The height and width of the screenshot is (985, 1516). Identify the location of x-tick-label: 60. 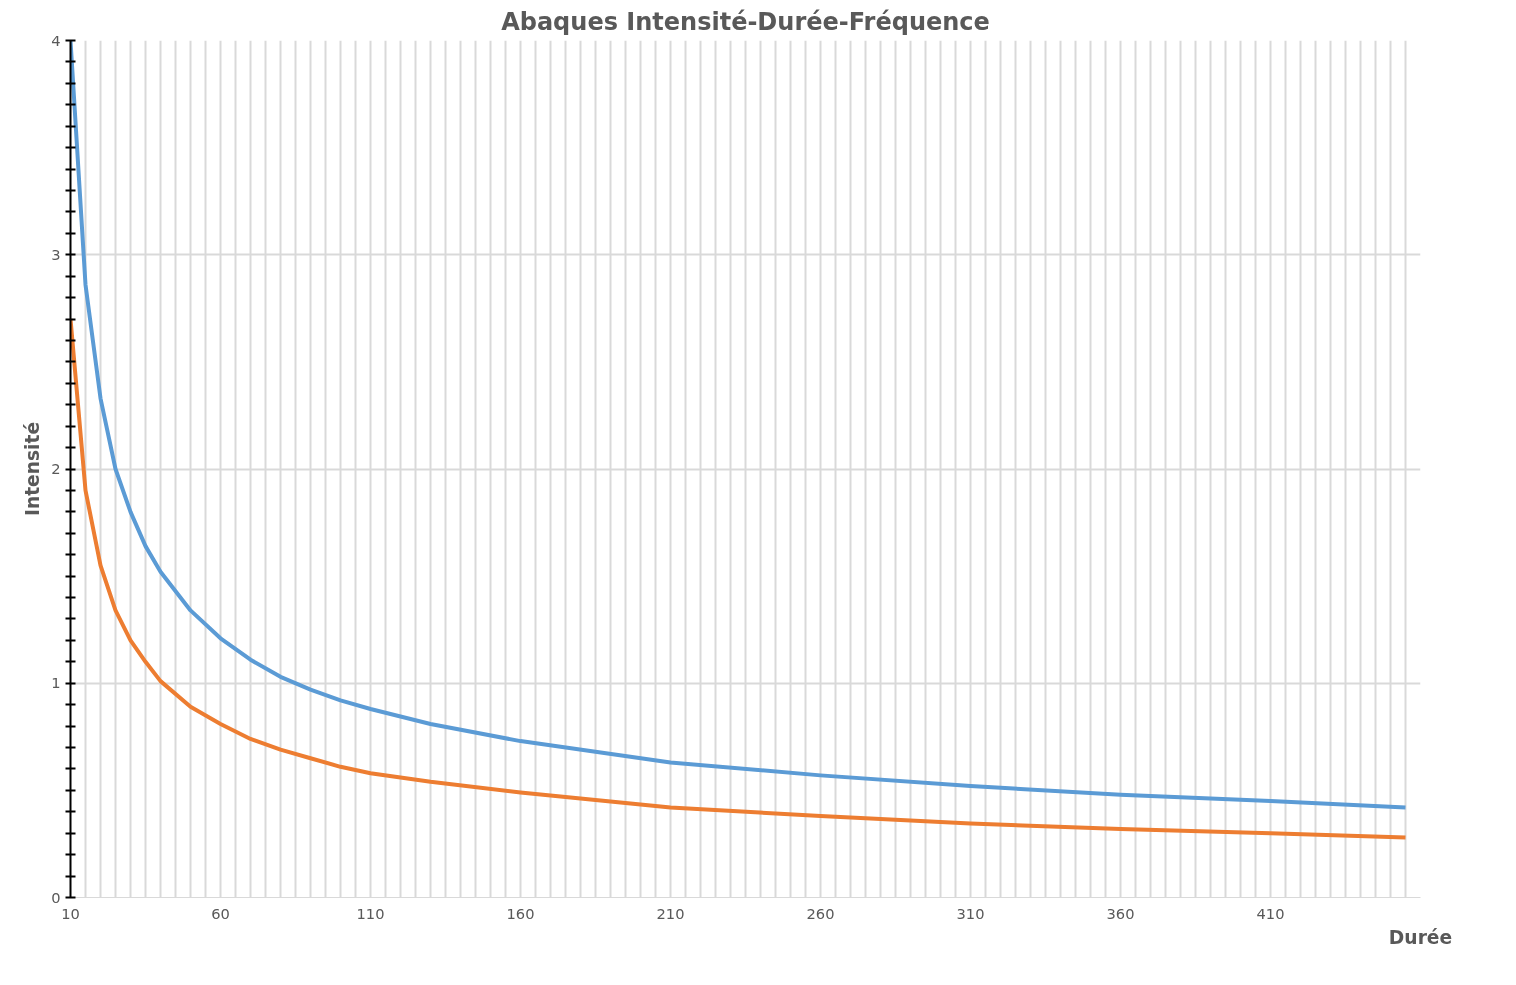
(220, 913).